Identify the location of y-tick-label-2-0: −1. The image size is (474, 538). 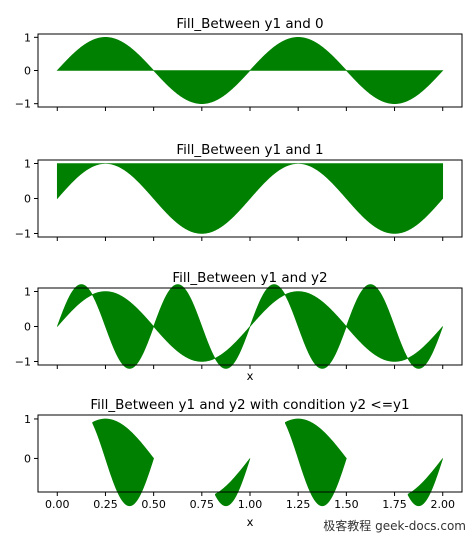
(23, 234).